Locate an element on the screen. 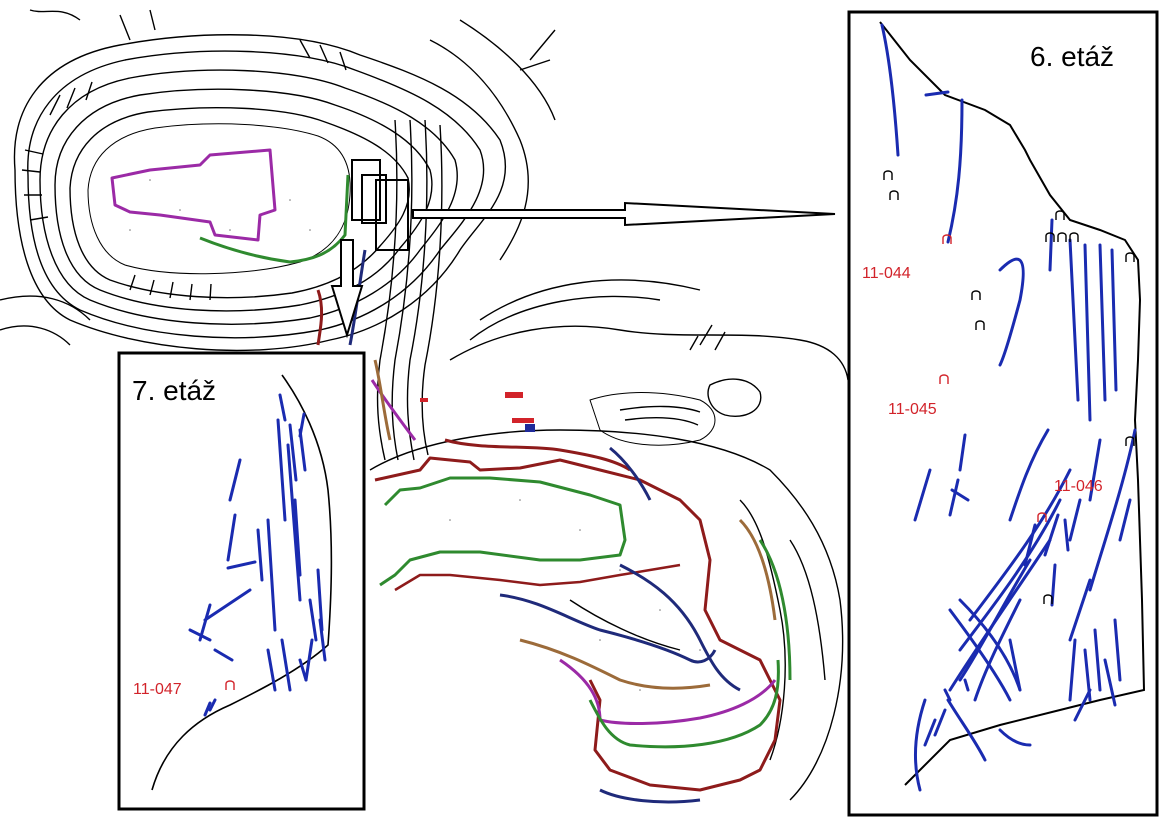 The height and width of the screenshot is (821, 1163). bench-lines-upper is located at coordinates (238, 247).